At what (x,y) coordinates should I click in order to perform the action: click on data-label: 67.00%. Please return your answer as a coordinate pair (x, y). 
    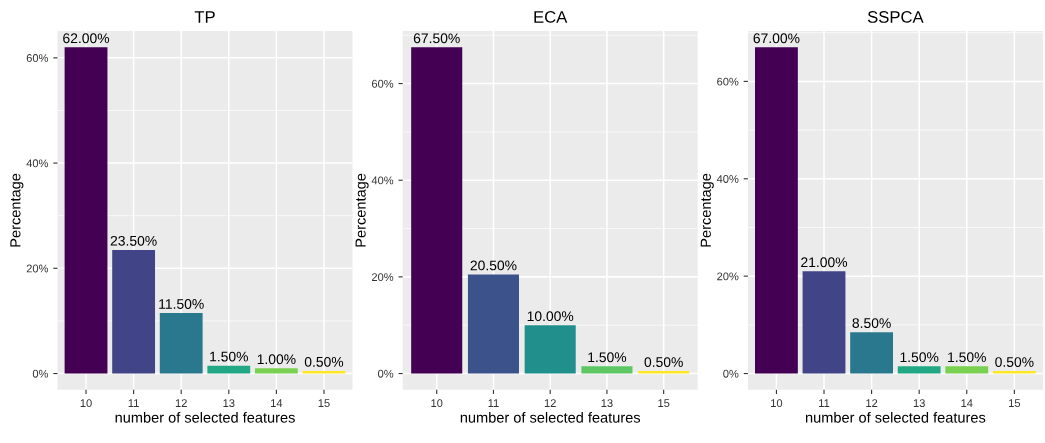
    Looking at the image, I should click on (776, 38).